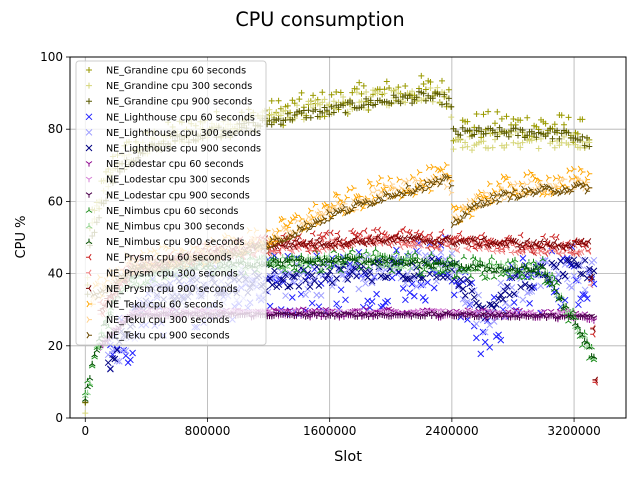 Image resolution: width=640 pixels, height=480 pixels. What do you see at coordinates (168, 320) in the screenshot?
I see `legend-label: NE_Teku cpu 300 seconds` at bounding box center [168, 320].